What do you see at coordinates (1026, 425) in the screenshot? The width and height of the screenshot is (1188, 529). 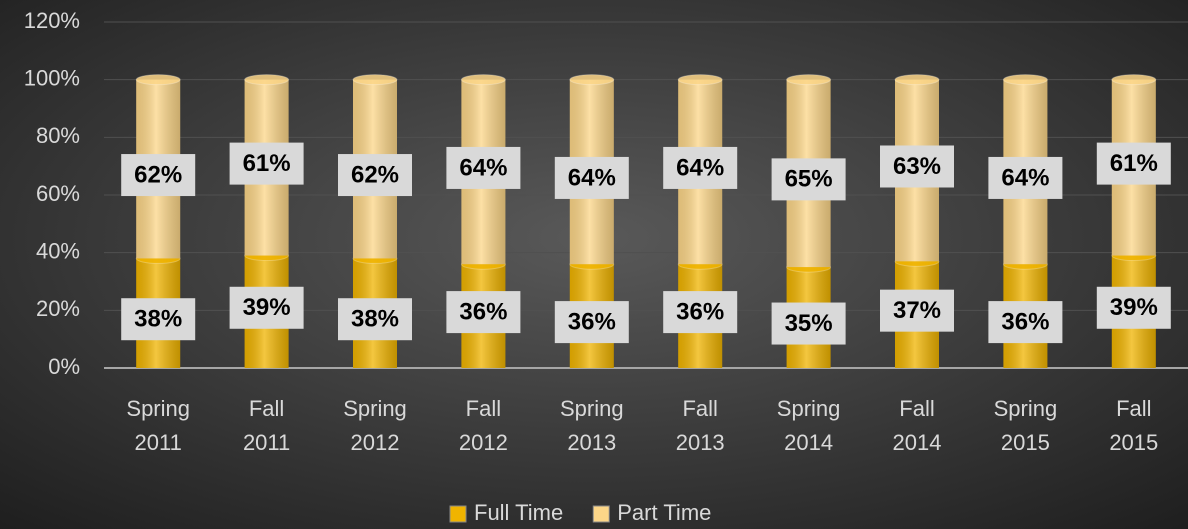 I see `x-tick-label: Spring 2015` at bounding box center [1026, 425].